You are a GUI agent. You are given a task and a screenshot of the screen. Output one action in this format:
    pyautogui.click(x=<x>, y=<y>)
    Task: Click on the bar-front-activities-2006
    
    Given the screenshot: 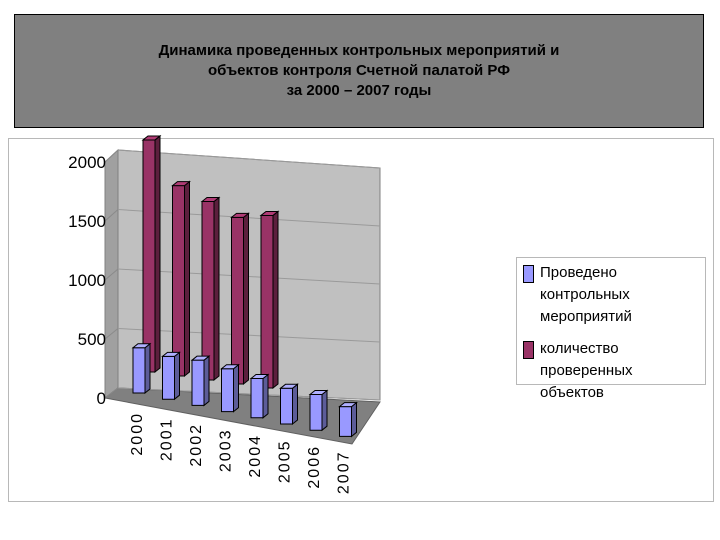 What is the action you would take?
    pyautogui.click(x=316, y=412)
    